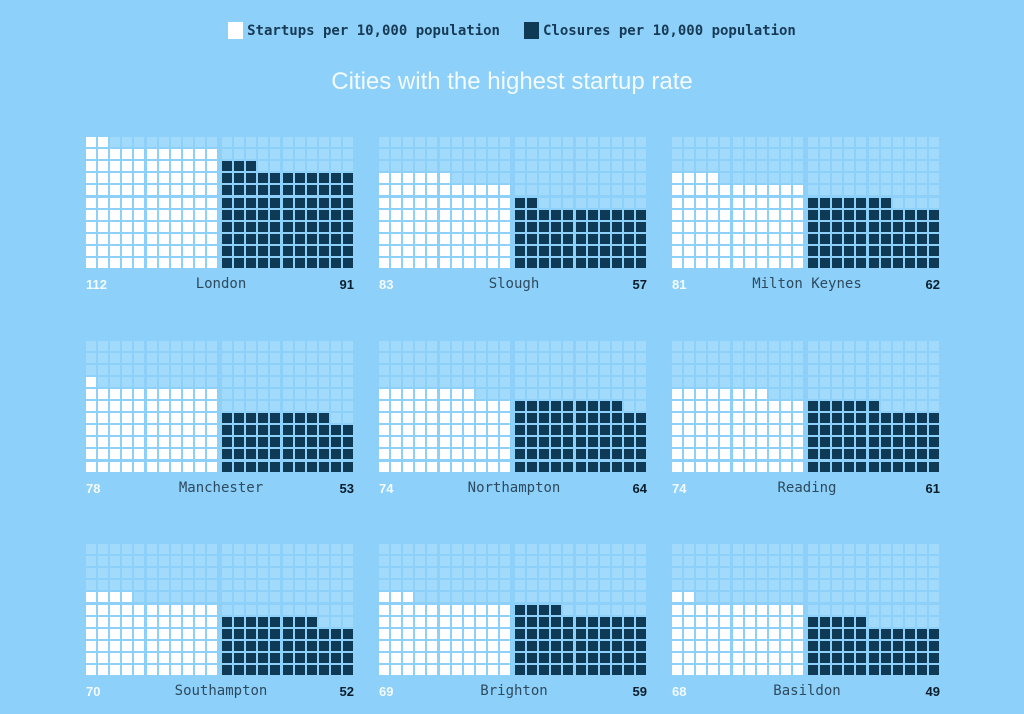 The height and width of the screenshot is (714, 1024). Describe the element at coordinates (221, 487) in the screenshot. I see `city-name: Manchester` at that location.